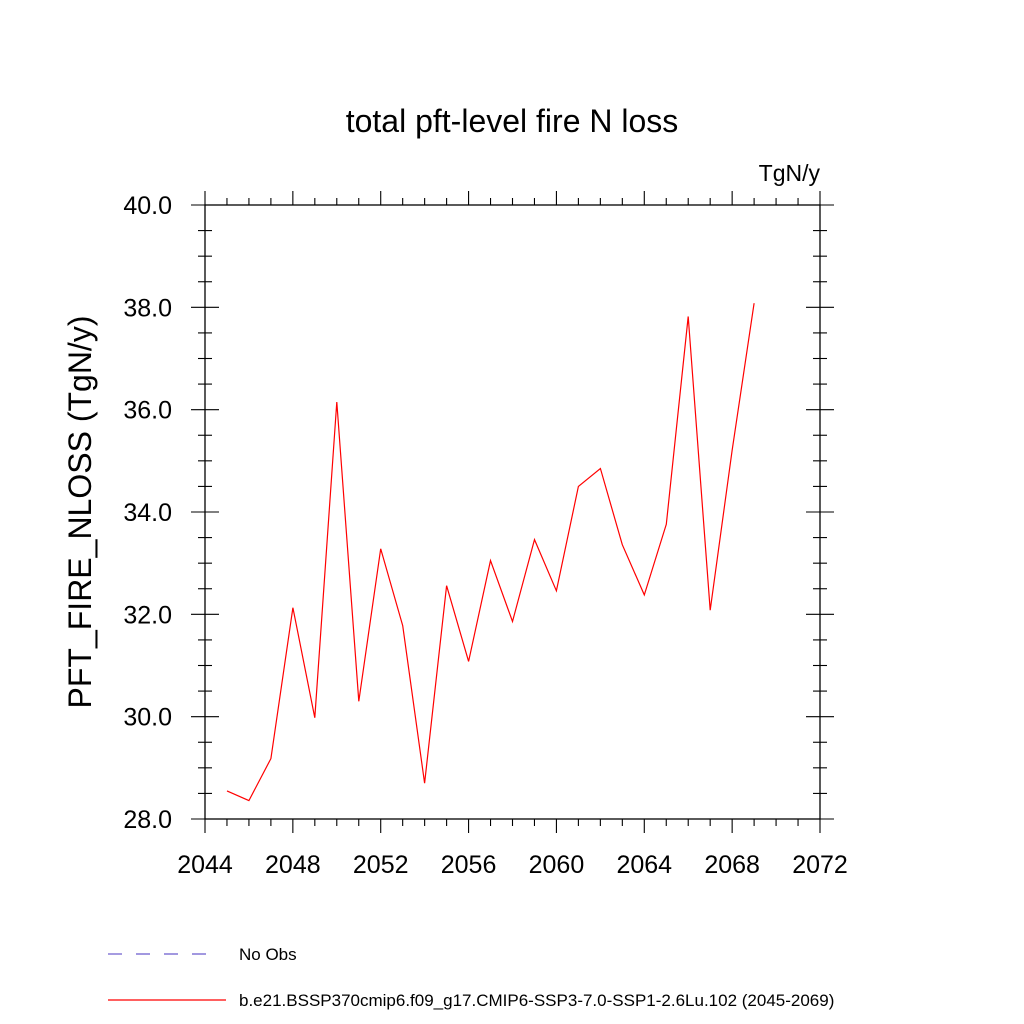 This screenshot has width=1024, height=1024. Describe the element at coordinates (268, 954) in the screenshot. I see `legend-label-no-obs: No Obs` at that location.